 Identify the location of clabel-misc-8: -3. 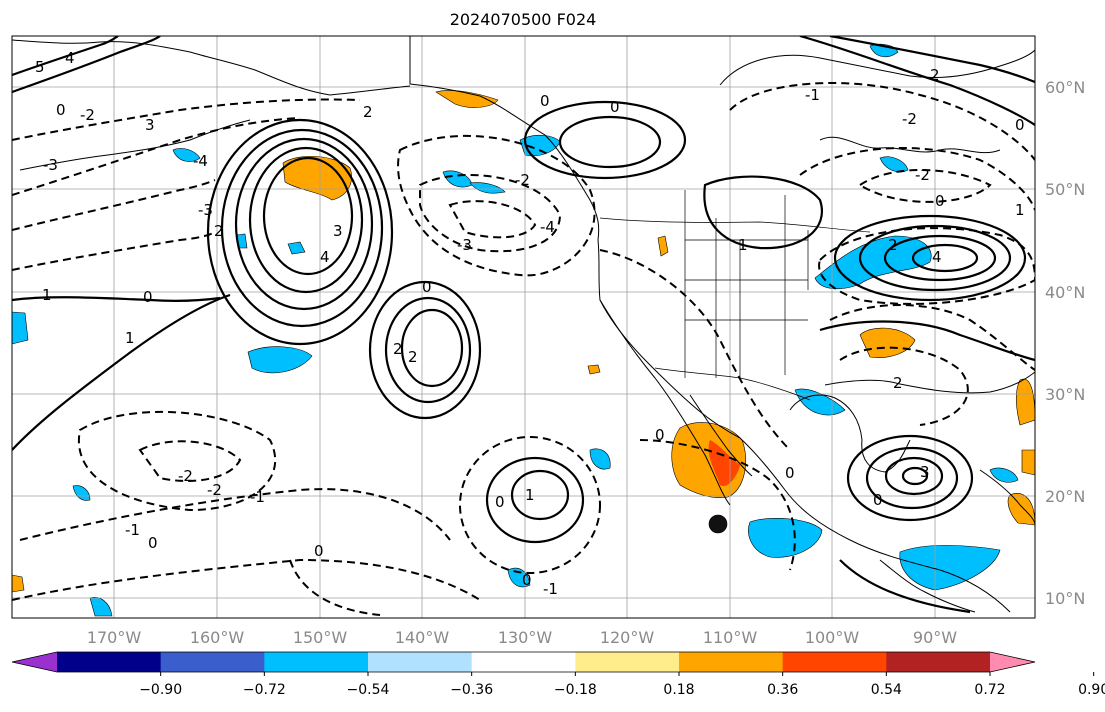
(50, 165).